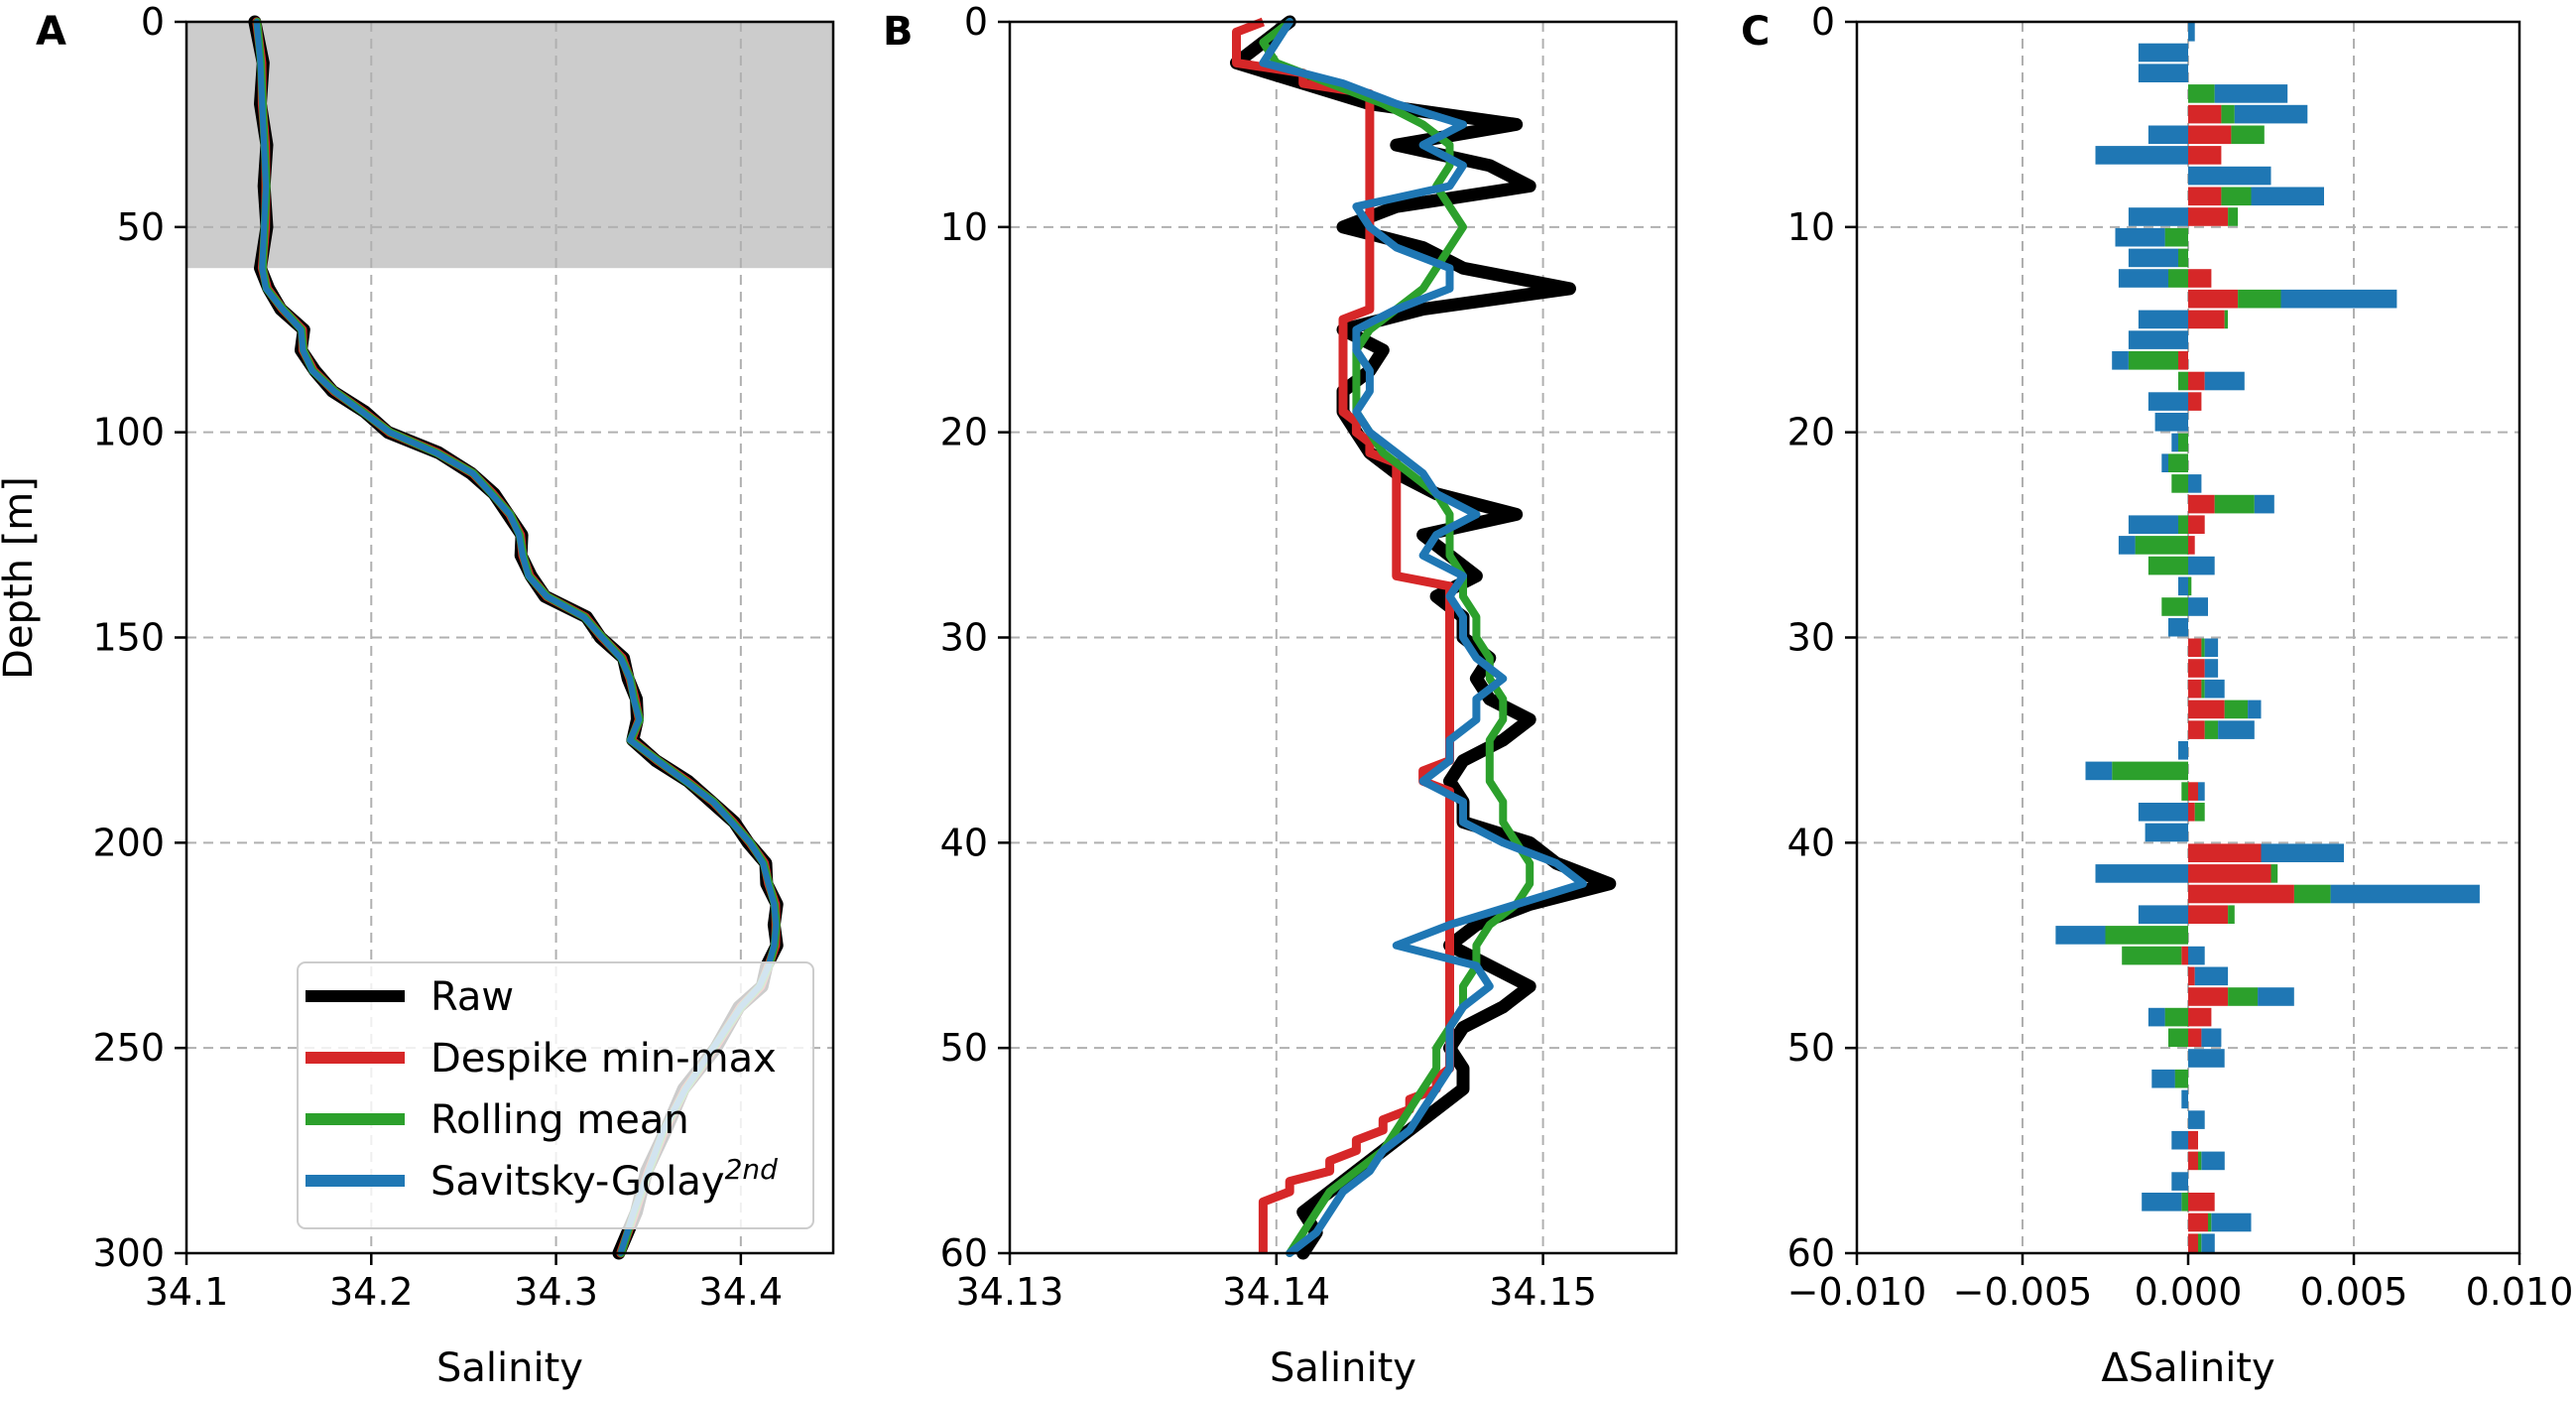  What do you see at coordinates (1010, 1292) in the screenshot?
I see `x-tick-label: 34.13` at bounding box center [1010, 1292].